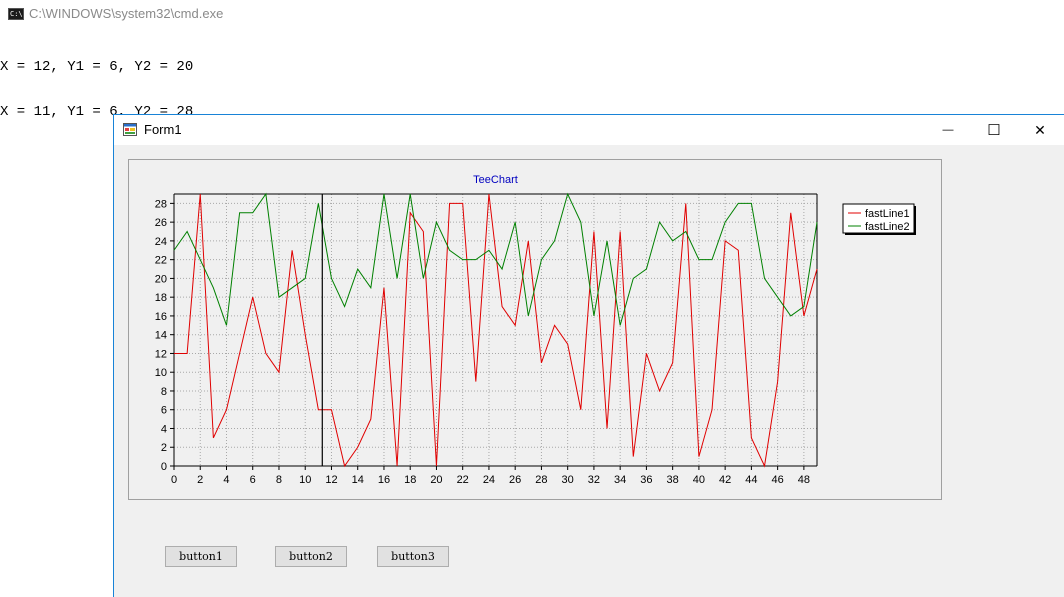 The width and height of the screenshot is (1064, 597). Describe the element at coordinates (463, 480) in the screenshot. I see `x-tick-label: 22` at that location.